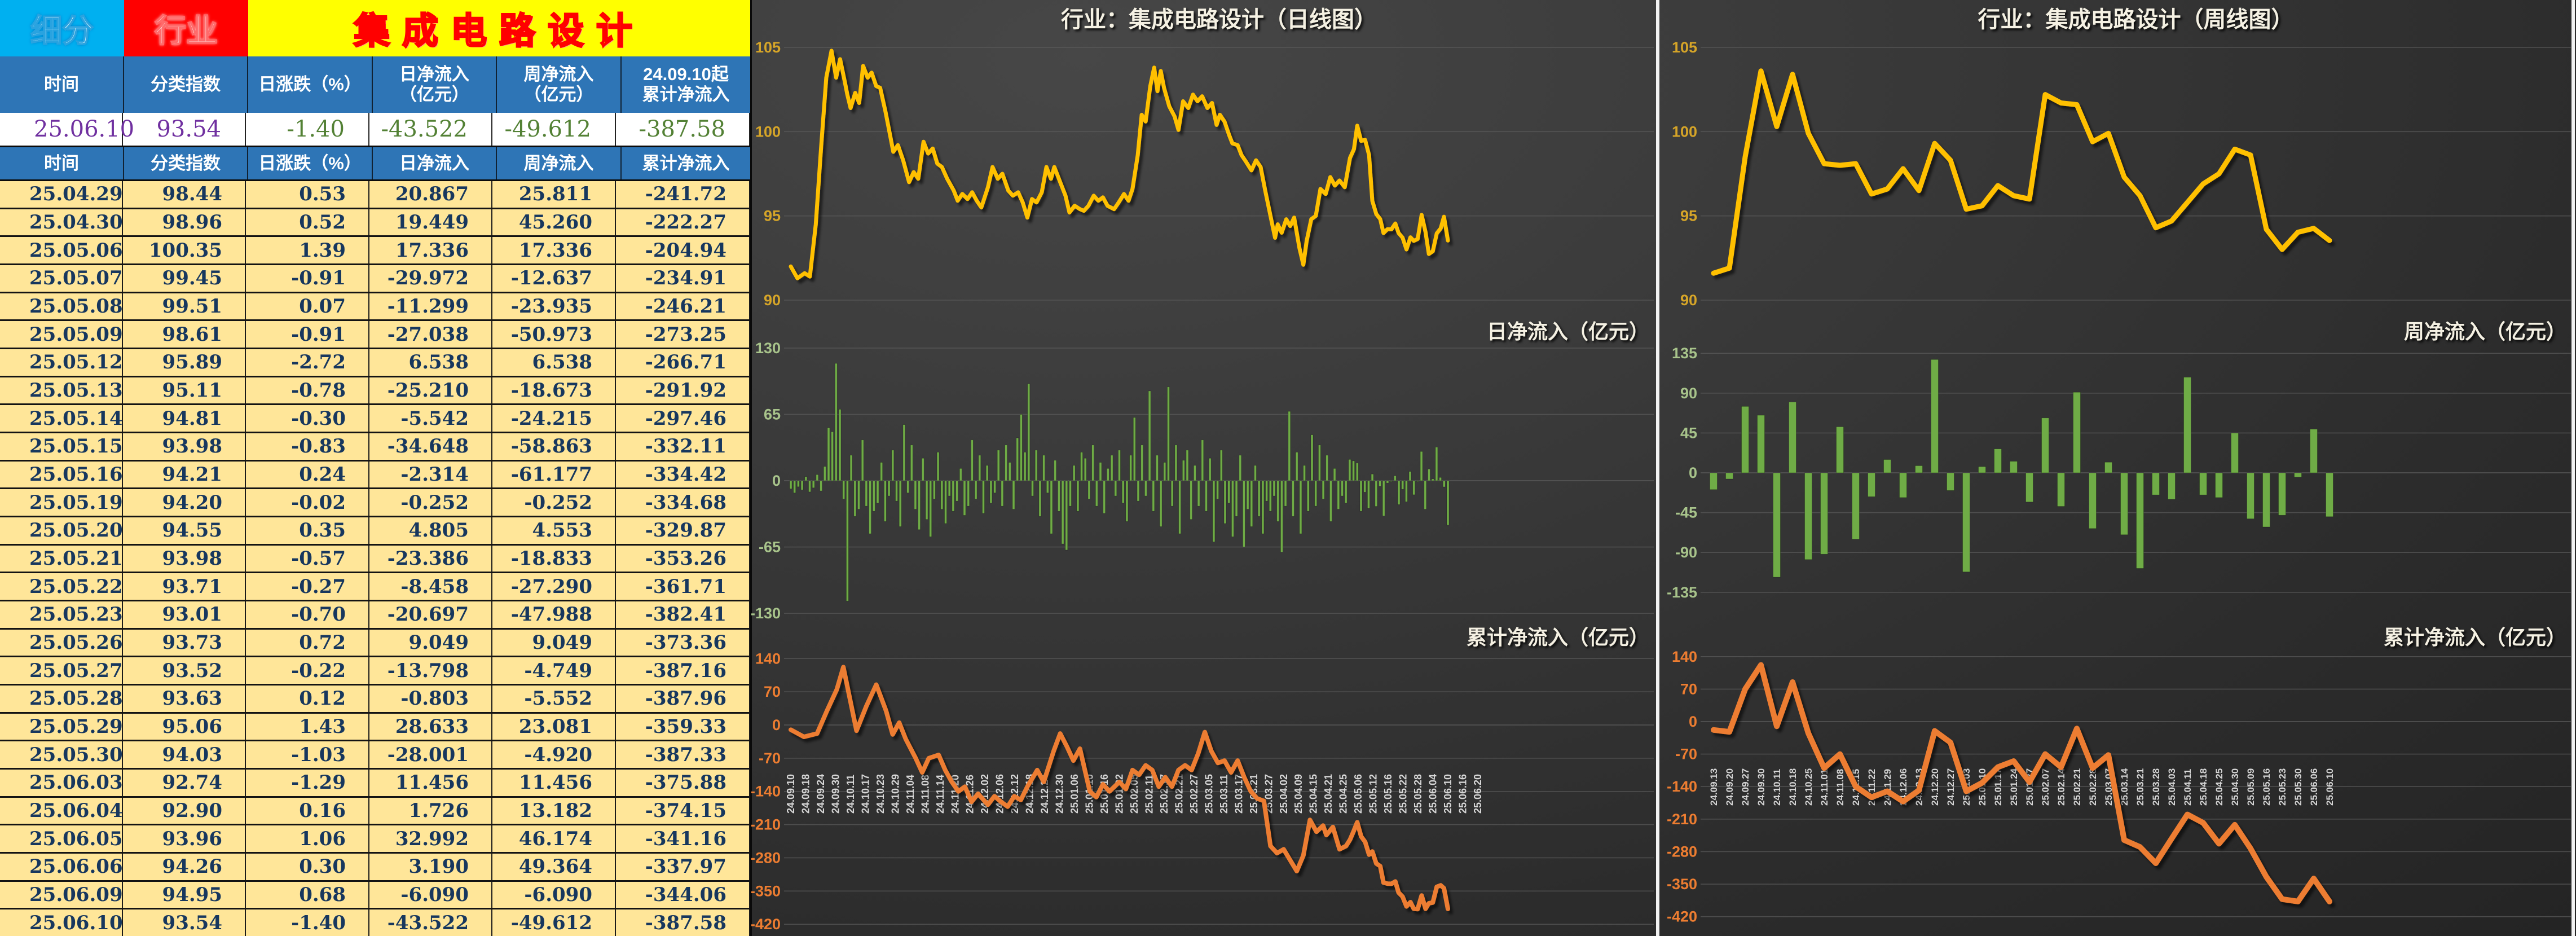 Image resolution: width=2576 pixels, height=936 pixels. What do you see at coordinates (554, 502) in the screenshot?
I see `row-value-cell: -0.252` at bounding box center [554, 502].